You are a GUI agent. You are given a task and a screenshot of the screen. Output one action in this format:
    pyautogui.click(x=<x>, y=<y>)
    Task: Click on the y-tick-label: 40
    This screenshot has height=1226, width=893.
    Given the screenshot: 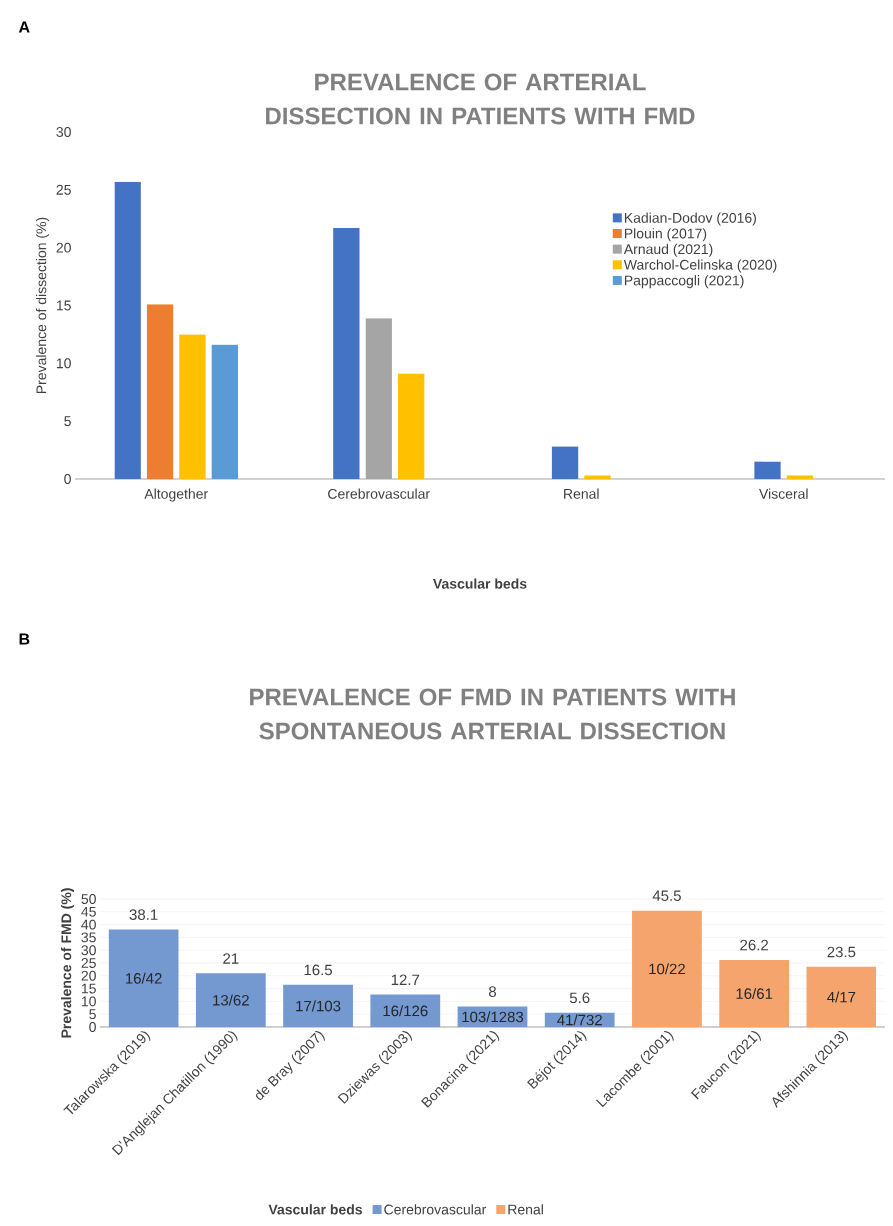 What is the action you would take?
    pyautogui.click(x=88, y=924)
    